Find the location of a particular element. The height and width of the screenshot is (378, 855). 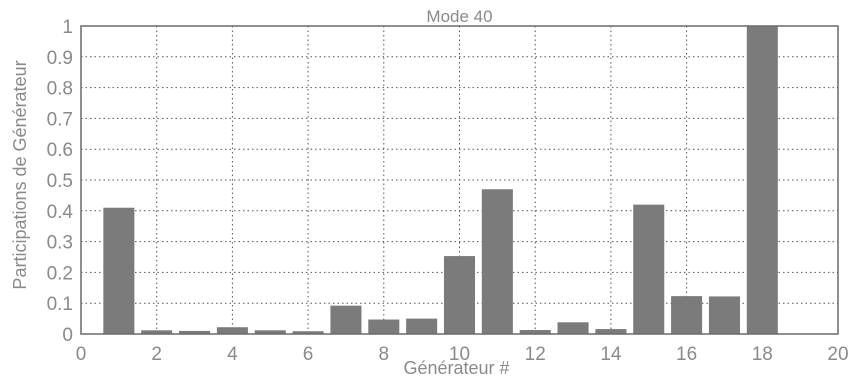

y-tick-label: 0.2 is located at coordinates (60, 273).